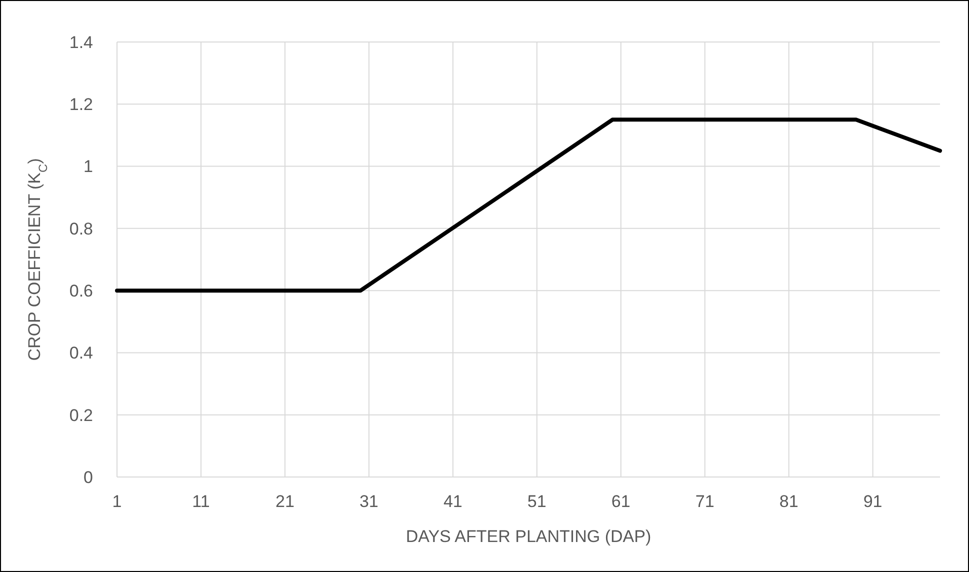 This screenshot has width=969, height=572. I want to click on x-tick-label: 21, so click(285, 501).